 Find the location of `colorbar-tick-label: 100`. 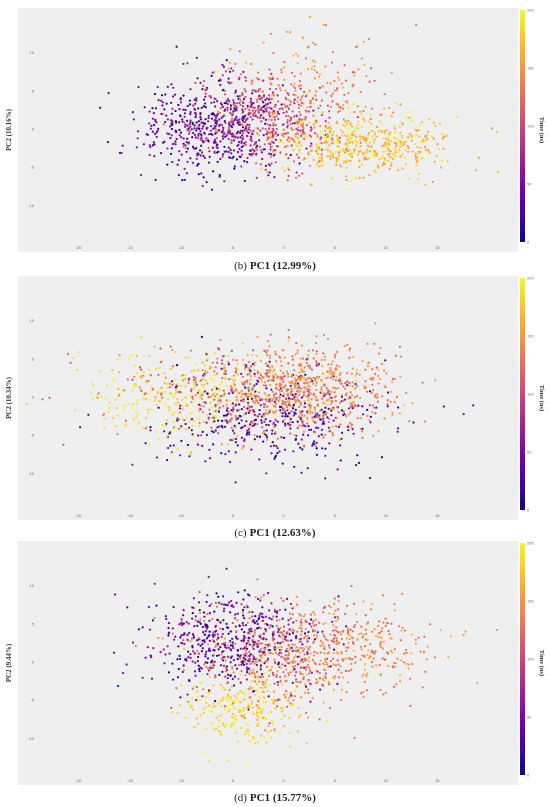

colorbar-tick-label: 100 is located at coordinates (530, 659).